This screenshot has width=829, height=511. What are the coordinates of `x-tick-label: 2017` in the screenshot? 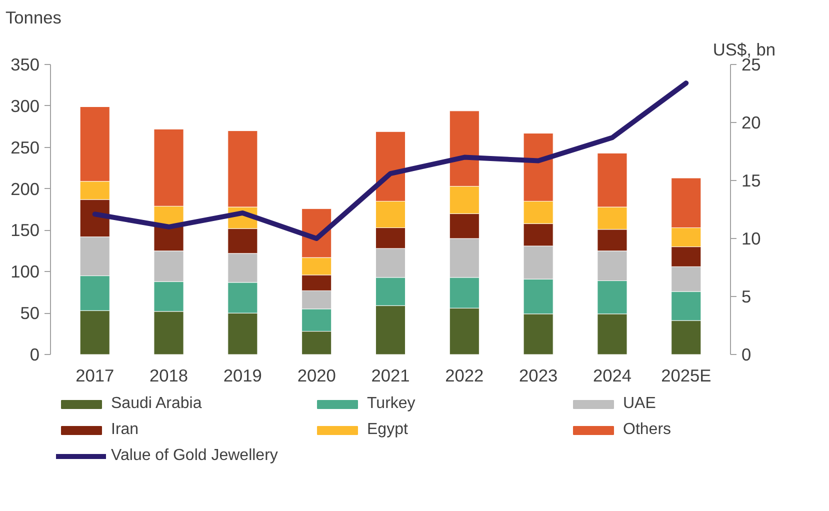 It's located at (95, 376).